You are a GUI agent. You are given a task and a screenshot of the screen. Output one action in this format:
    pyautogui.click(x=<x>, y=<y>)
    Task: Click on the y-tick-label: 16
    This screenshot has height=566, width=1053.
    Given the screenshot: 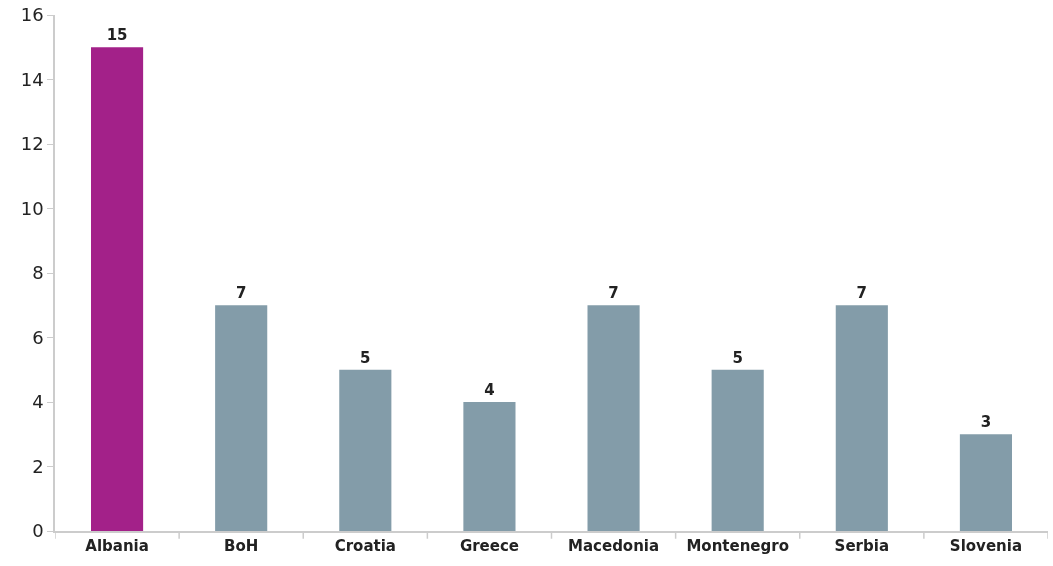 What is the action you would take?
    pyautogui.click(x=32, y=15)
    